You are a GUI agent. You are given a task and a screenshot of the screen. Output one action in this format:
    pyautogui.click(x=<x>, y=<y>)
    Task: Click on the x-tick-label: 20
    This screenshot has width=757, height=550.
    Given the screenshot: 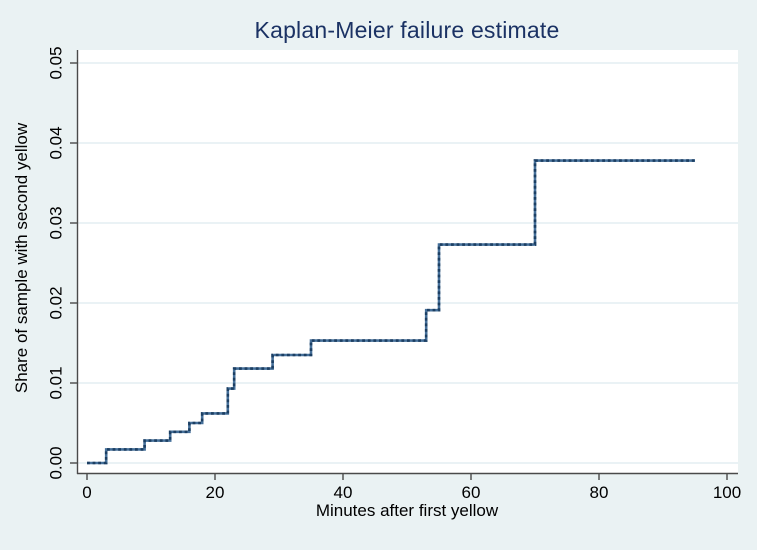 What is the action you would take?
    pyautogui.click(x=215, y=492)
    